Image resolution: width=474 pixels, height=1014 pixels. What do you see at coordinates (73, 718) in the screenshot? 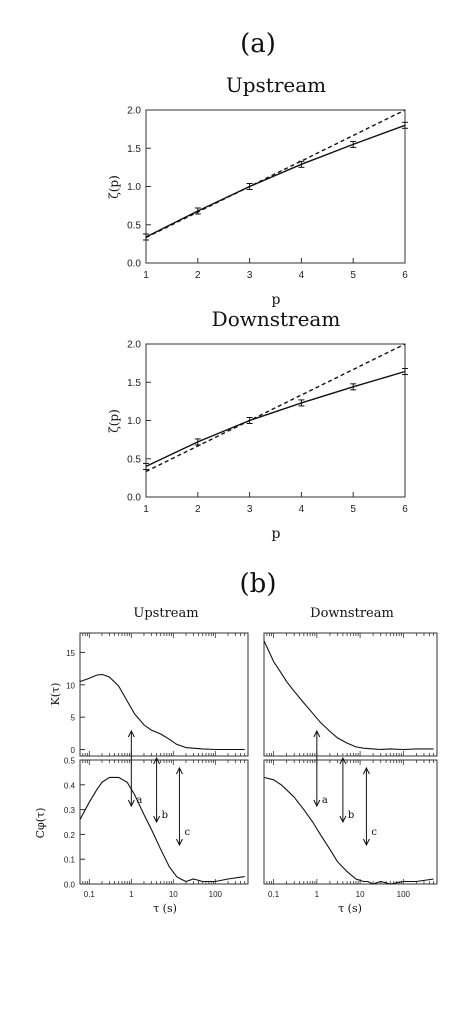
I see `y-tick-label: 5` at bounding box center [73, 718].